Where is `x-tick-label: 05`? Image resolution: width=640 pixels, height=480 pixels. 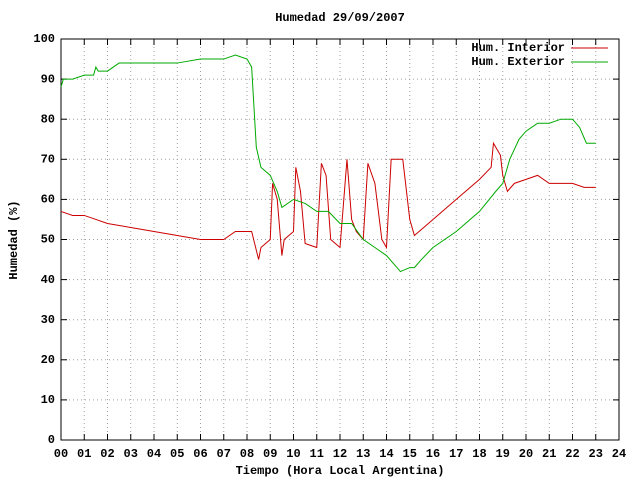 x-tick-label: 05 is located at coordinates (177, 454).